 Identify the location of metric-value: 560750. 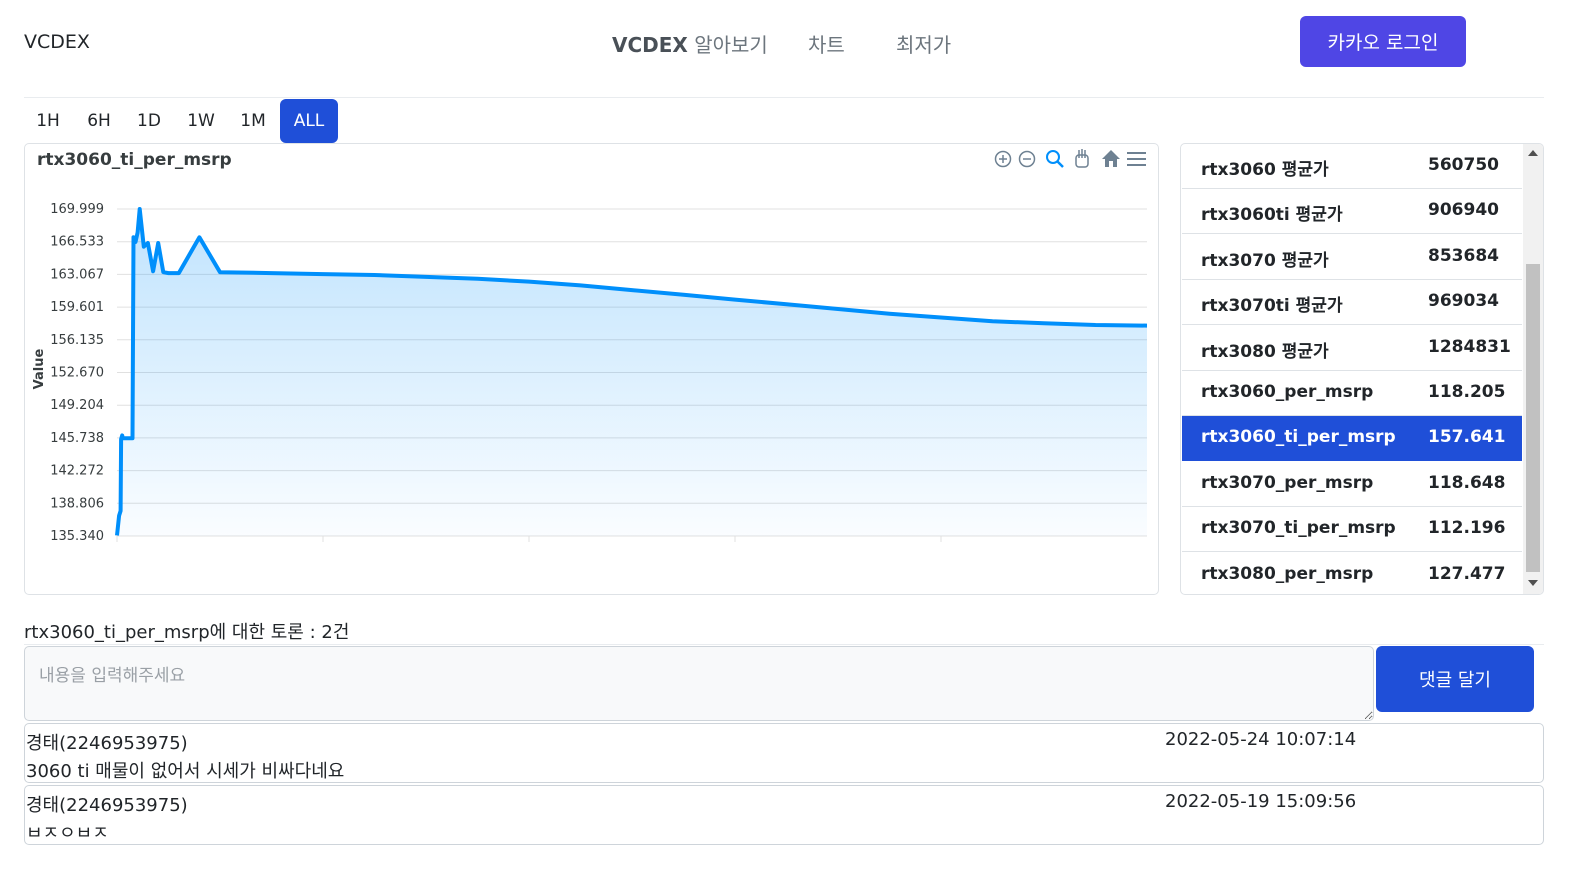
(1463, 165).